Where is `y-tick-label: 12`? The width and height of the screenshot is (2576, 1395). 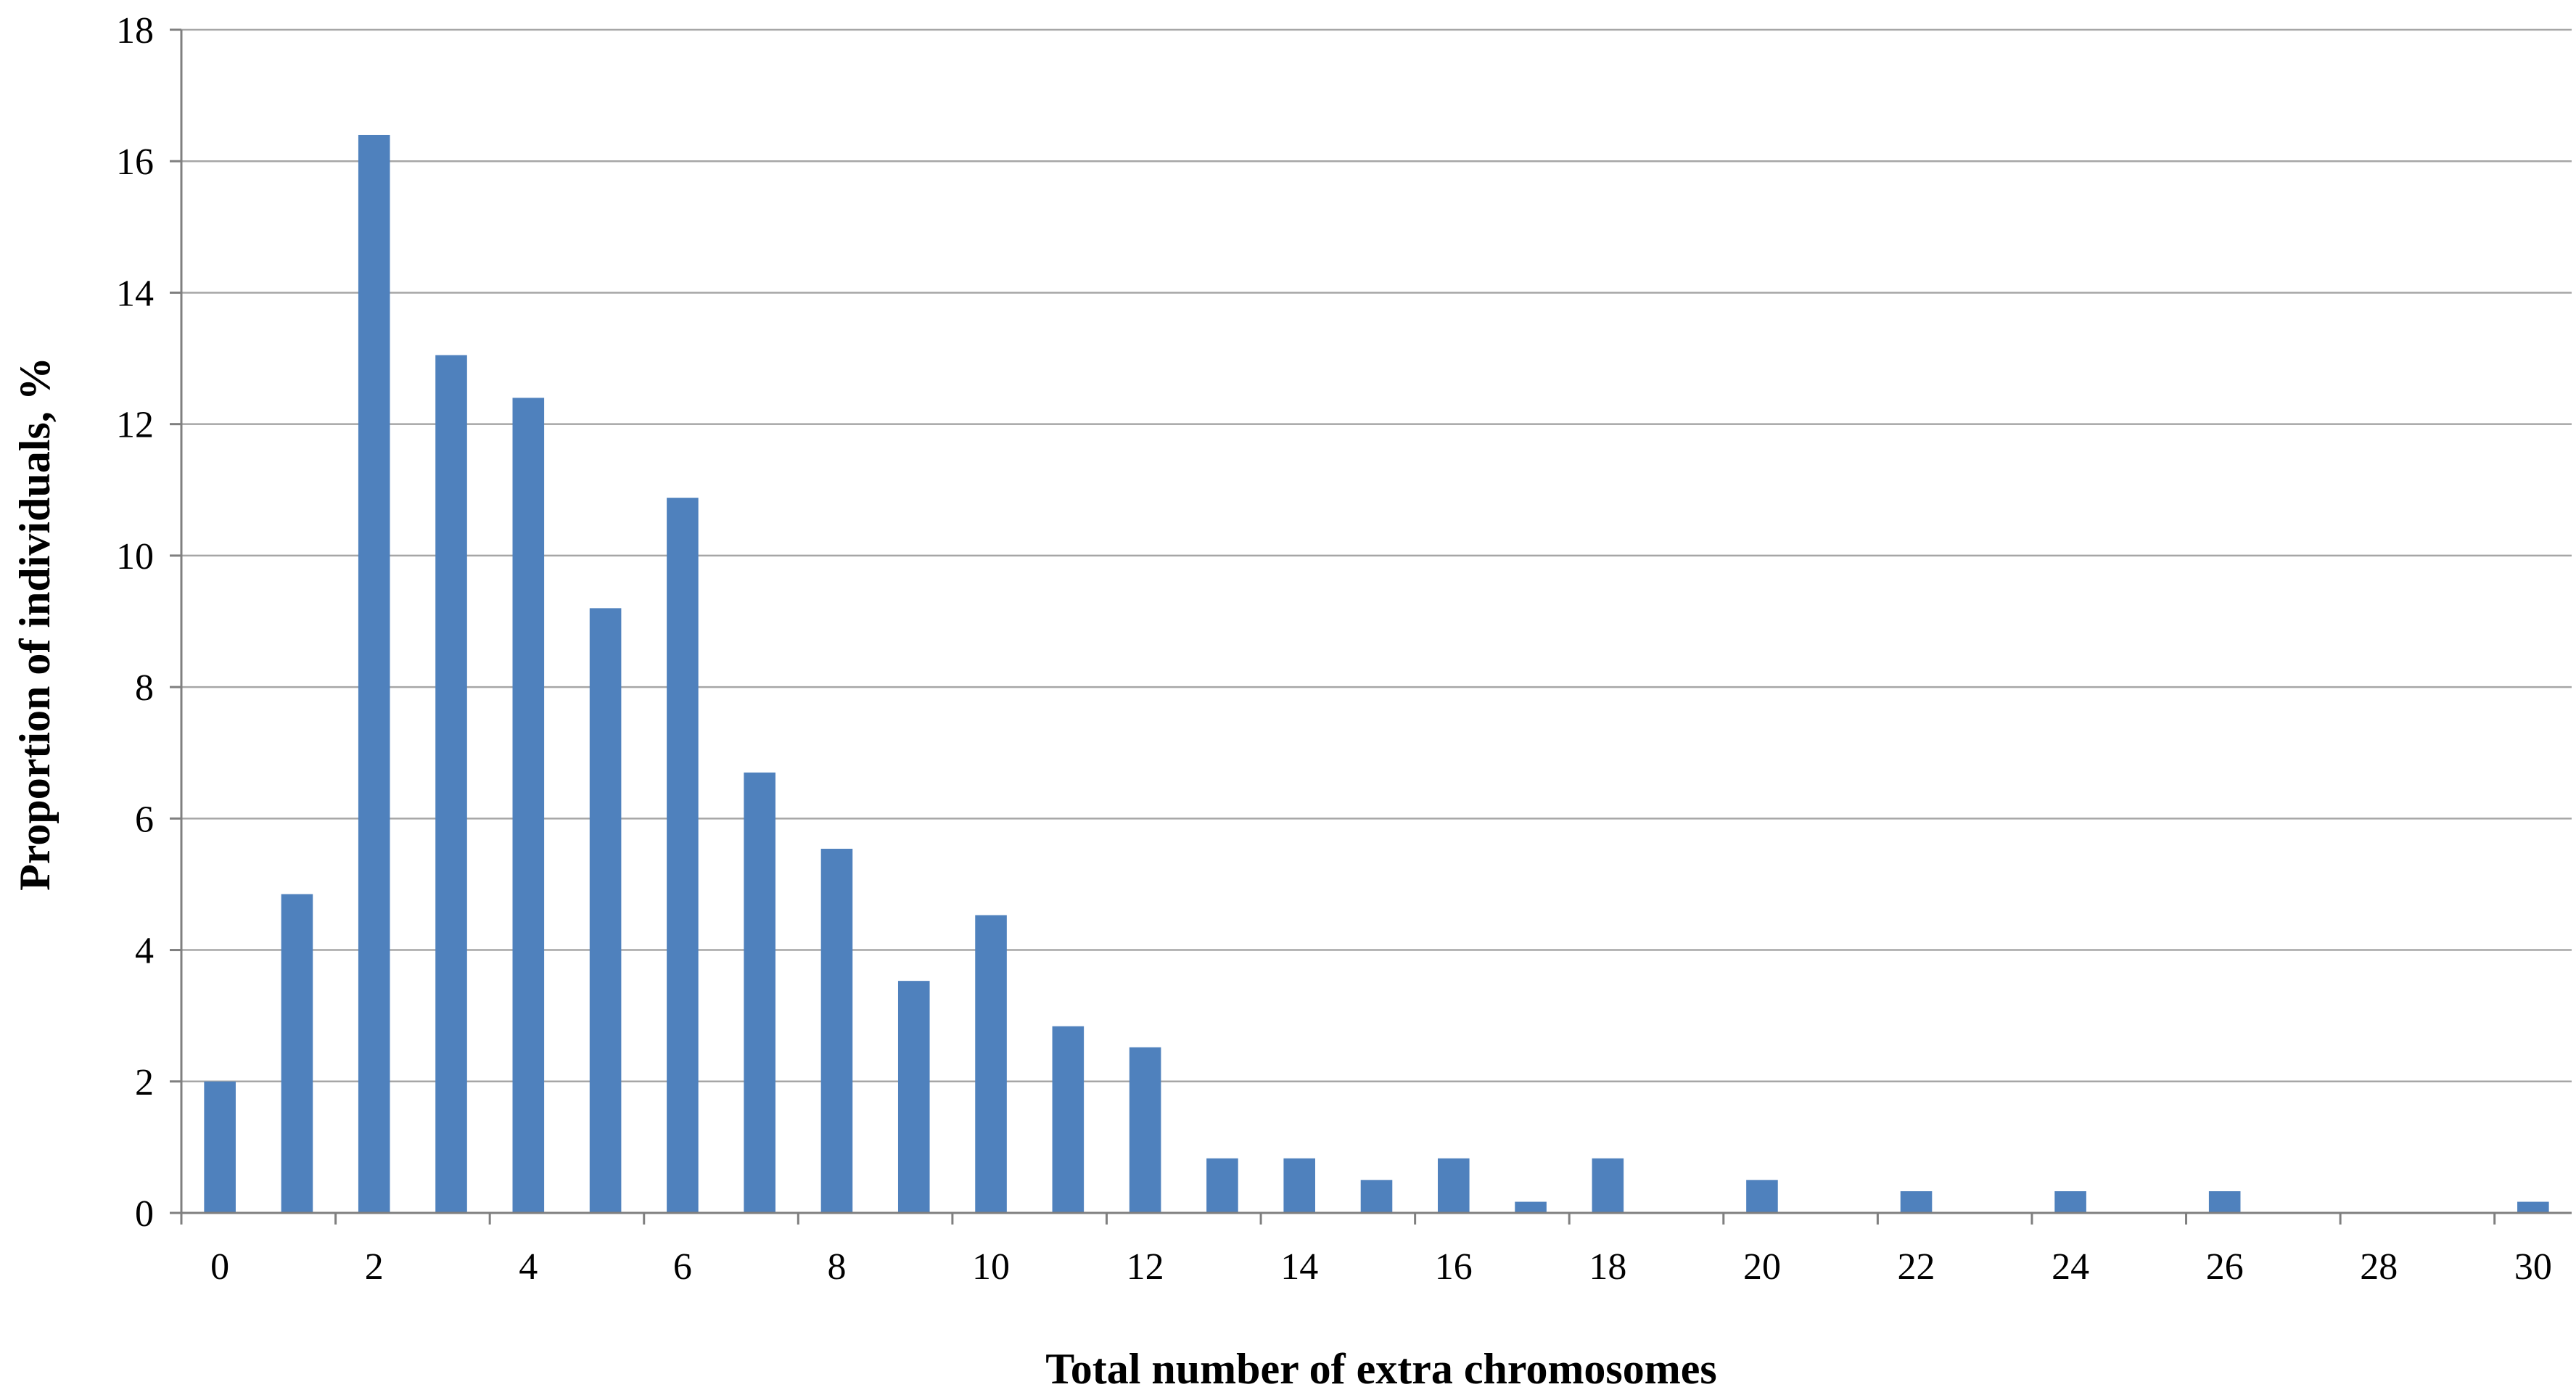
y-tick-label: 12 is located at coordinates (135, 425).